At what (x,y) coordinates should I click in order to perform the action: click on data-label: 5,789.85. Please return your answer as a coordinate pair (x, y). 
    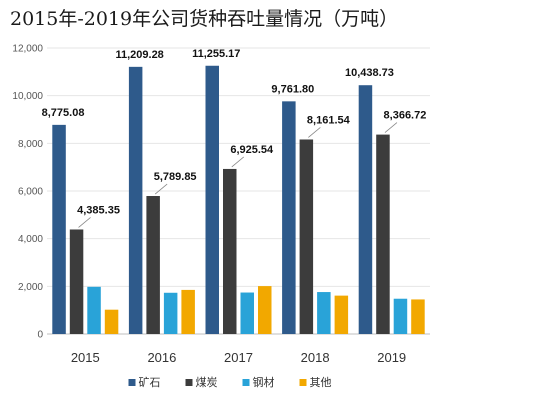
    Looking at the image, I should click on (175, 177).